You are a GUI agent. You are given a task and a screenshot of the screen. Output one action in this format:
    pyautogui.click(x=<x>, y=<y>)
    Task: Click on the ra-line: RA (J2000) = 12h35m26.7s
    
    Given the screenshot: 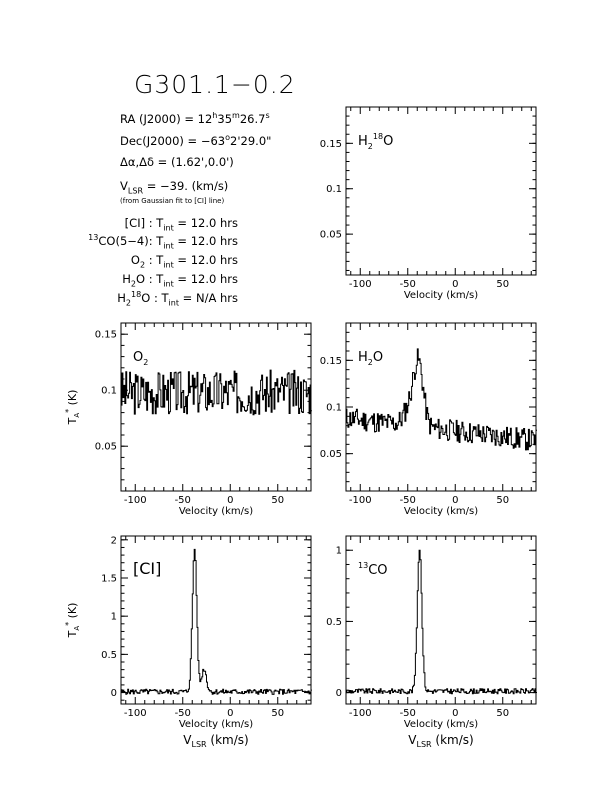 What is the action you would take?
    pyautogui.click(x=195, y=118)
    